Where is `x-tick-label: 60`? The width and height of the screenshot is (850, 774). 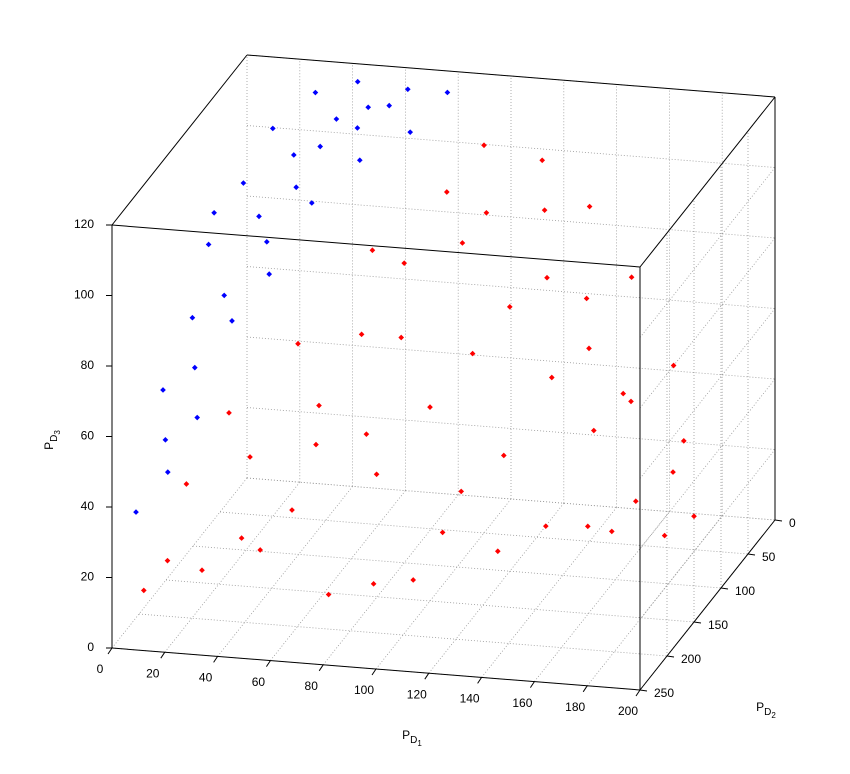
x-tick-label: 60 is located at coordinates (259, 682).